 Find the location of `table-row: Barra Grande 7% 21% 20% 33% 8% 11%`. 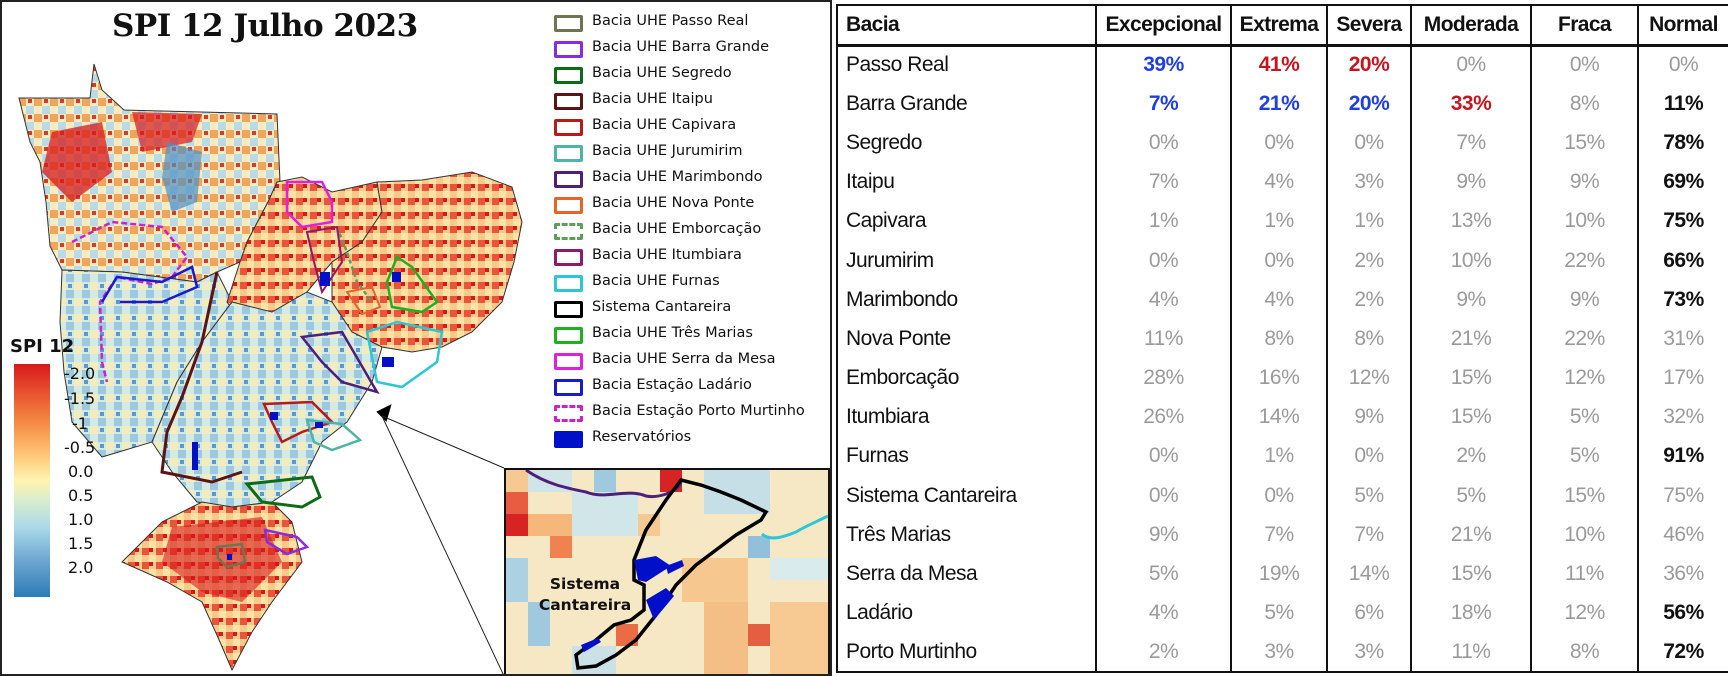

table-row: Barra Grande 7% 21% 20% 33% 8% 11% is located at coordinates (1282, 104).